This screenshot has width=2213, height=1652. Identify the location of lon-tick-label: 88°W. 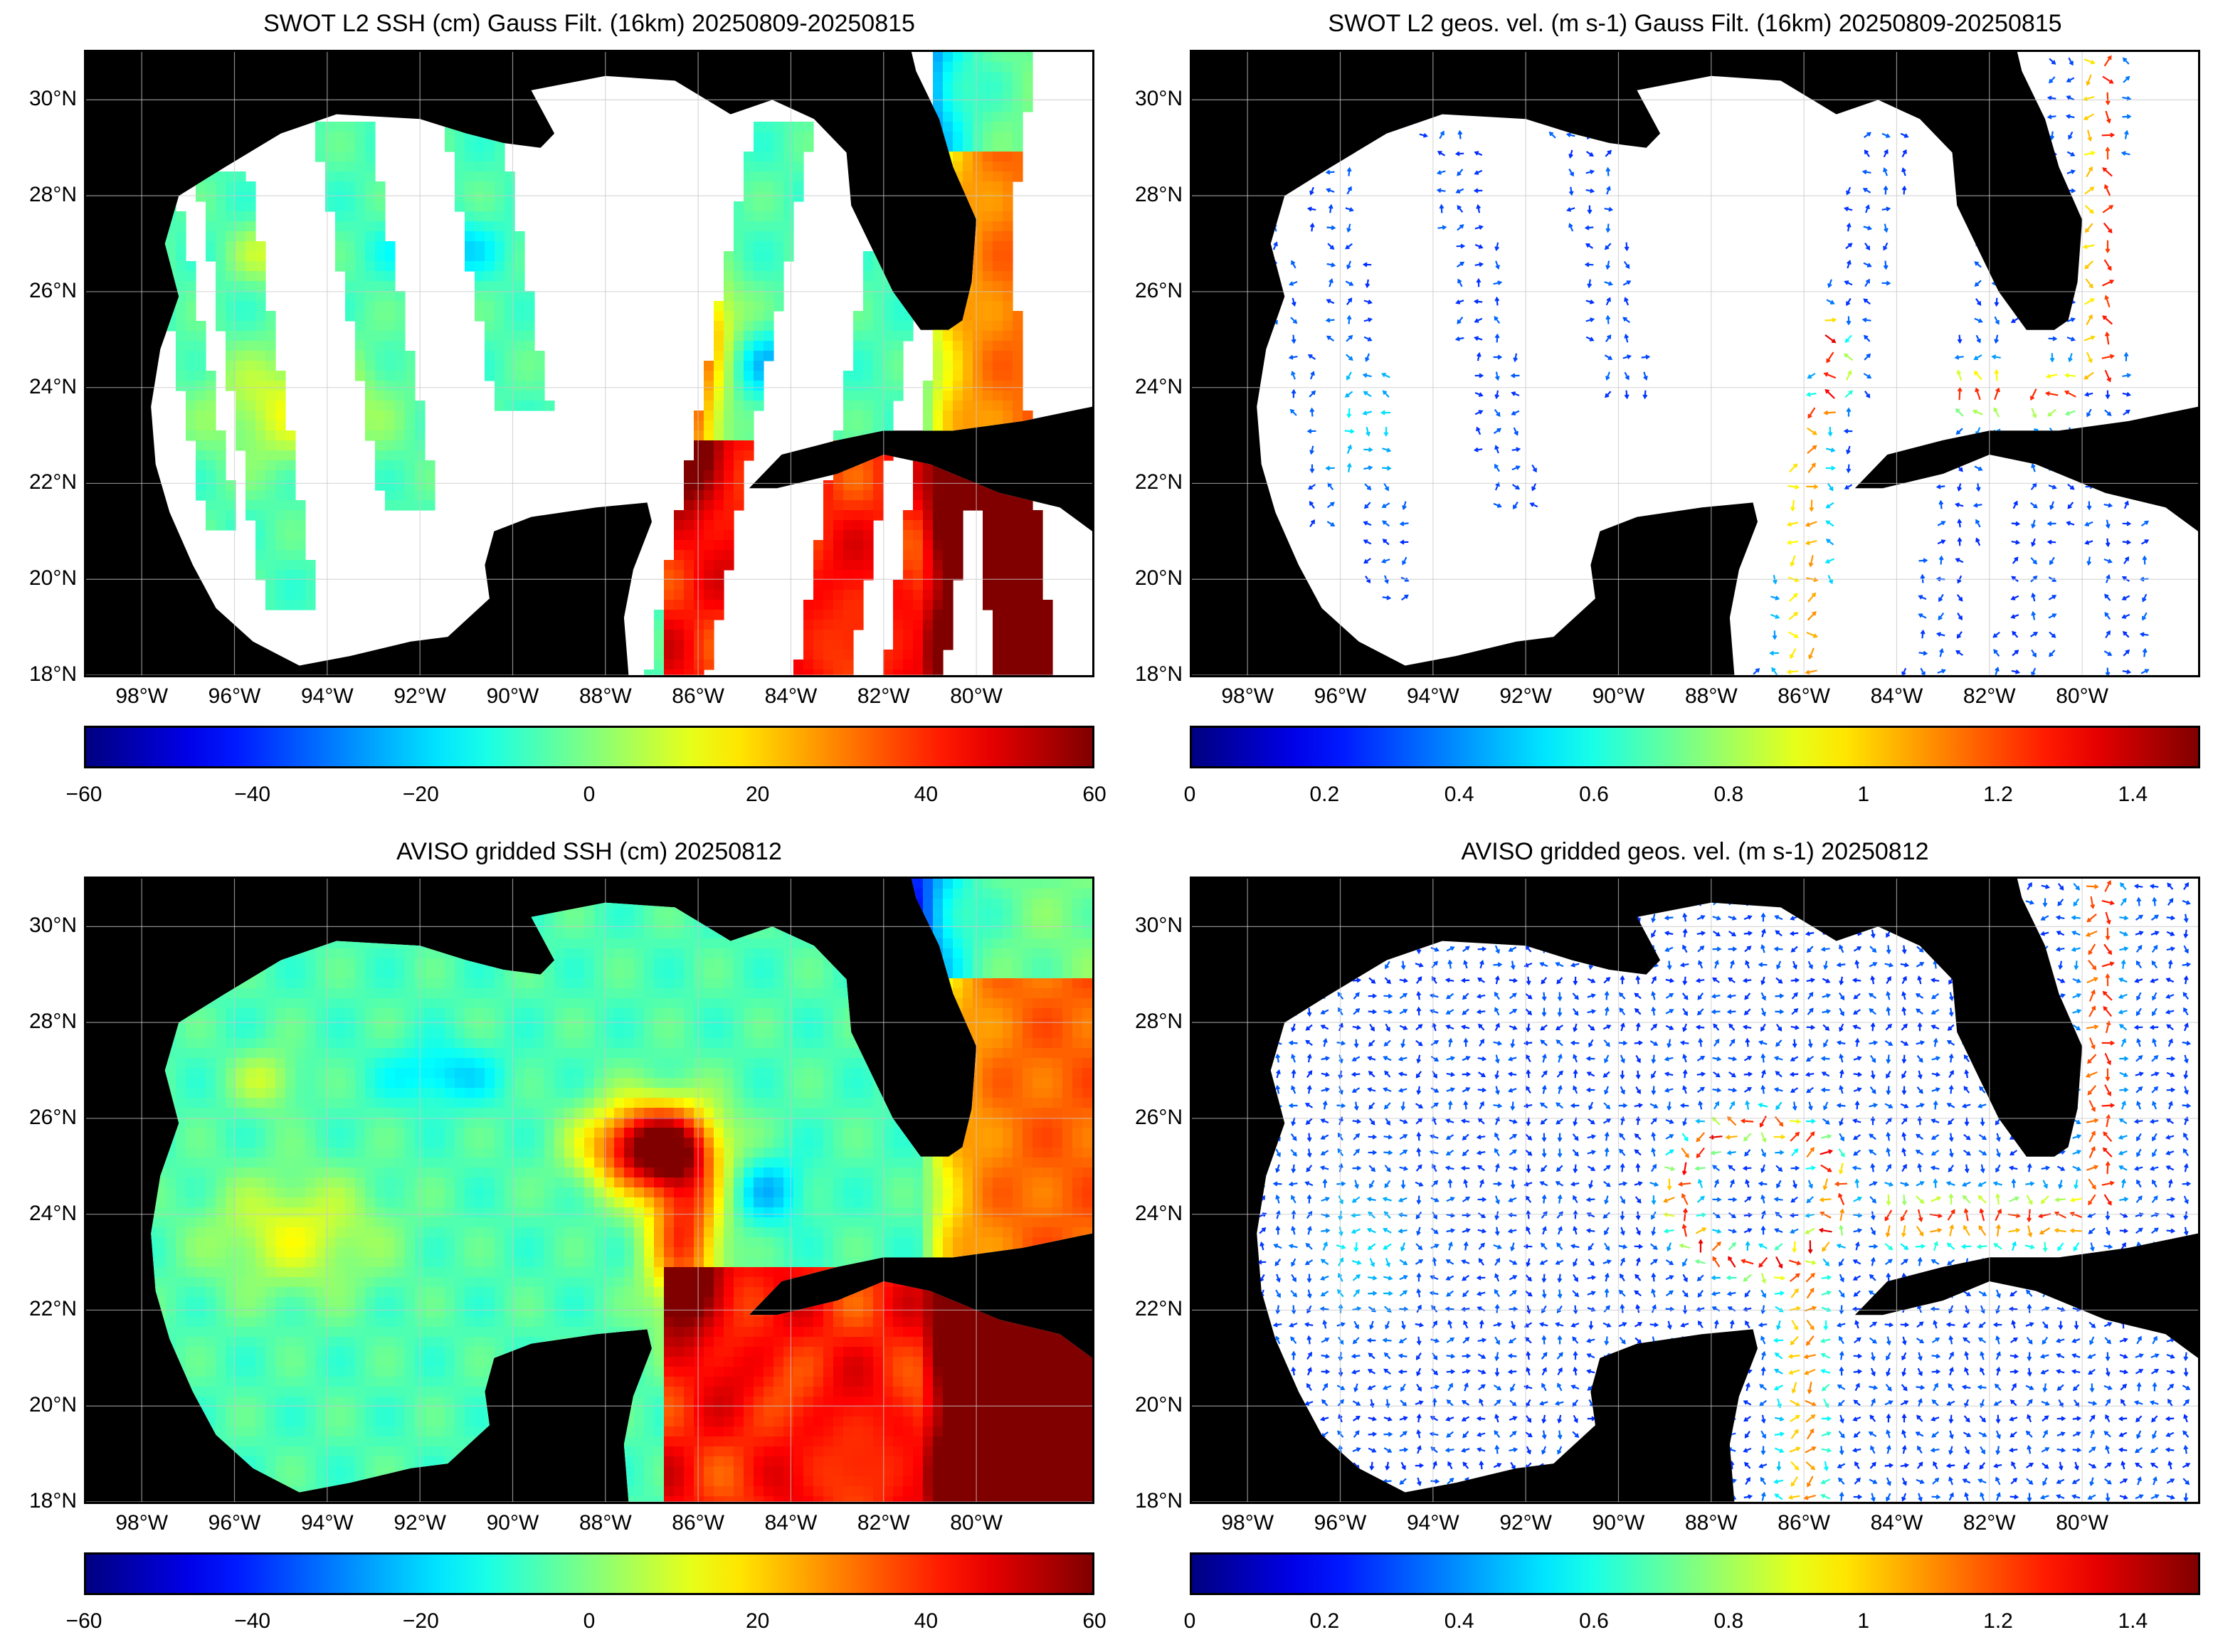
(605, 696).